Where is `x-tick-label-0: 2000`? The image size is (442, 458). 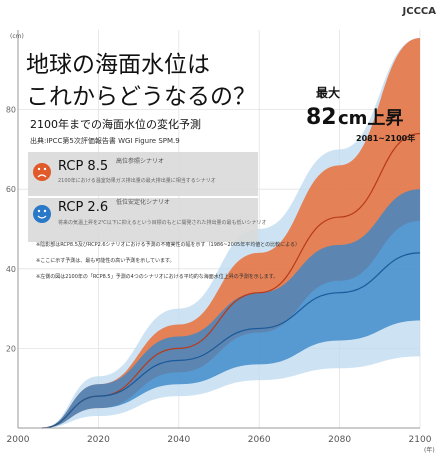
x-tick-label-0: 2000 is located at coordinates (18, 440).